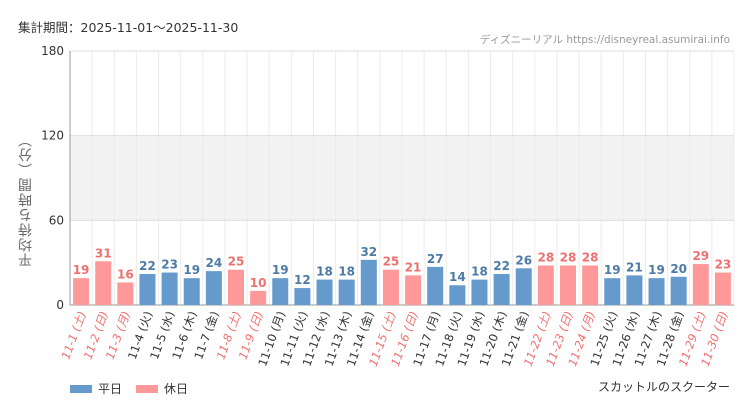 The width and height of the screenshot is (750, 410). Describe the element at coordinates (96, 388) in the screenshot. I see `legend-item-weekday: 平日` at that location.